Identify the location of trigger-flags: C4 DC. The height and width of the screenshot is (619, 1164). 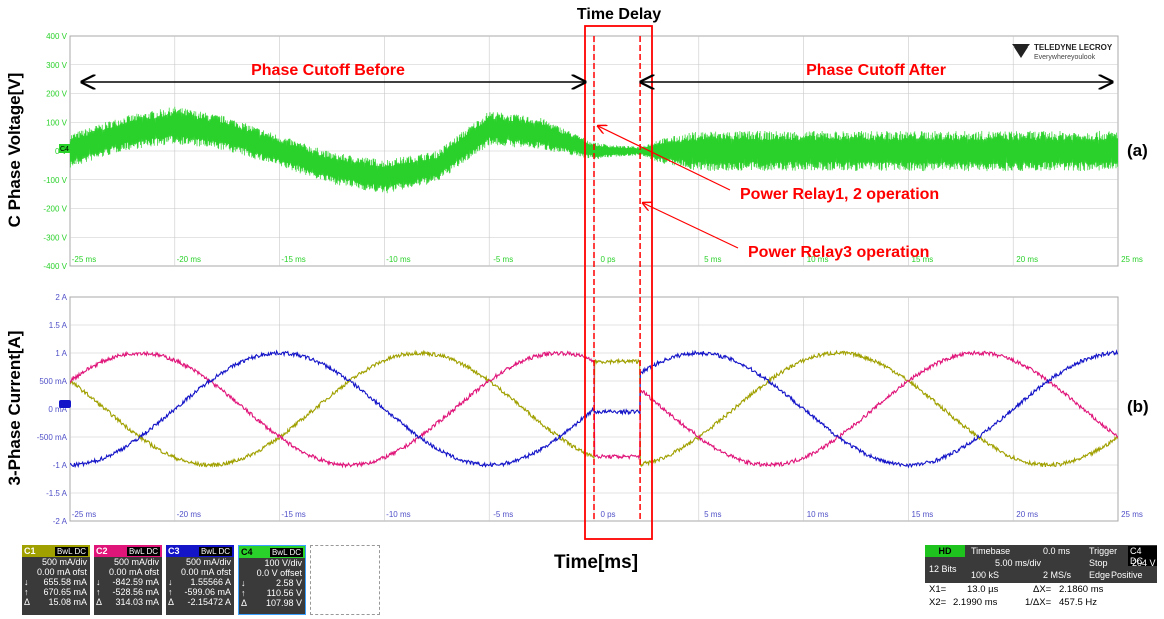
(1142, 556).